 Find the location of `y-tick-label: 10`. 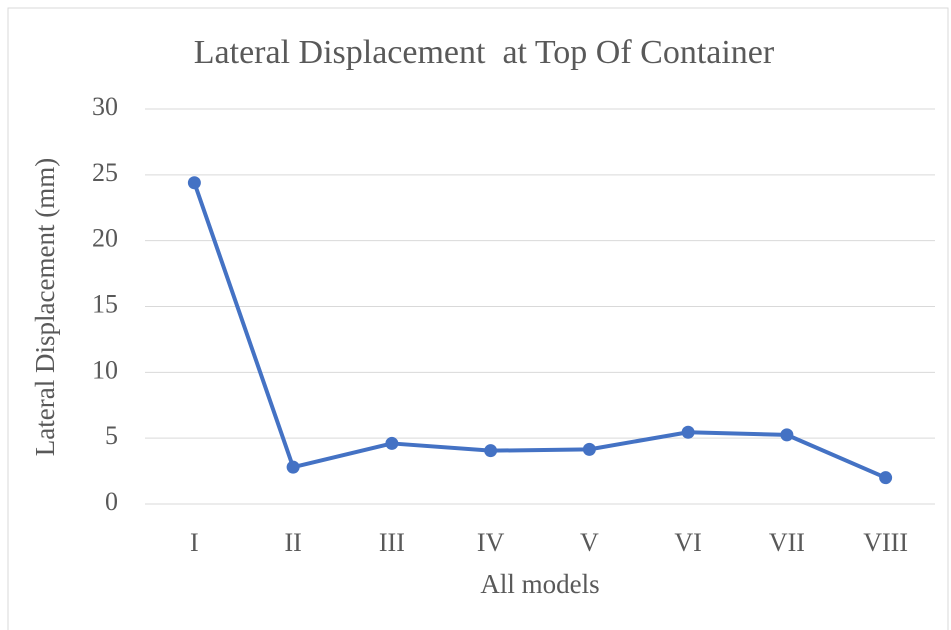

y-tick-label: 10 is located at coordinates (105, 369).